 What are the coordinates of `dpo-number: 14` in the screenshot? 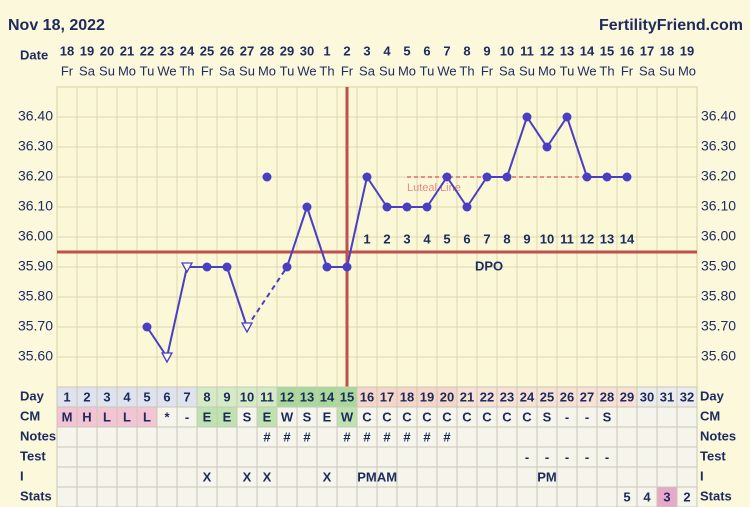 It's located at (627, 238).